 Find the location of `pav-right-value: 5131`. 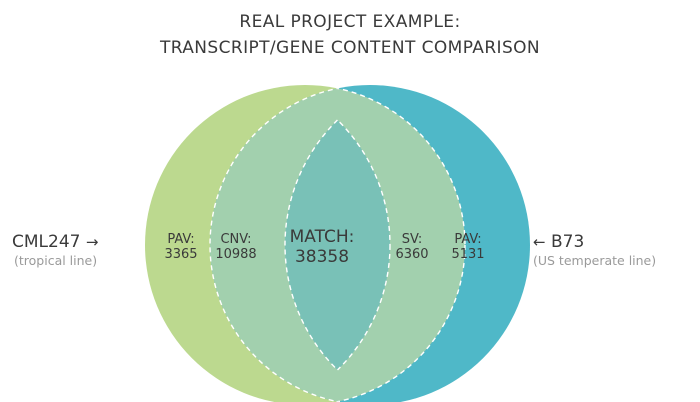

pav-right-value: 5131 is located at coordinates (467, 254).